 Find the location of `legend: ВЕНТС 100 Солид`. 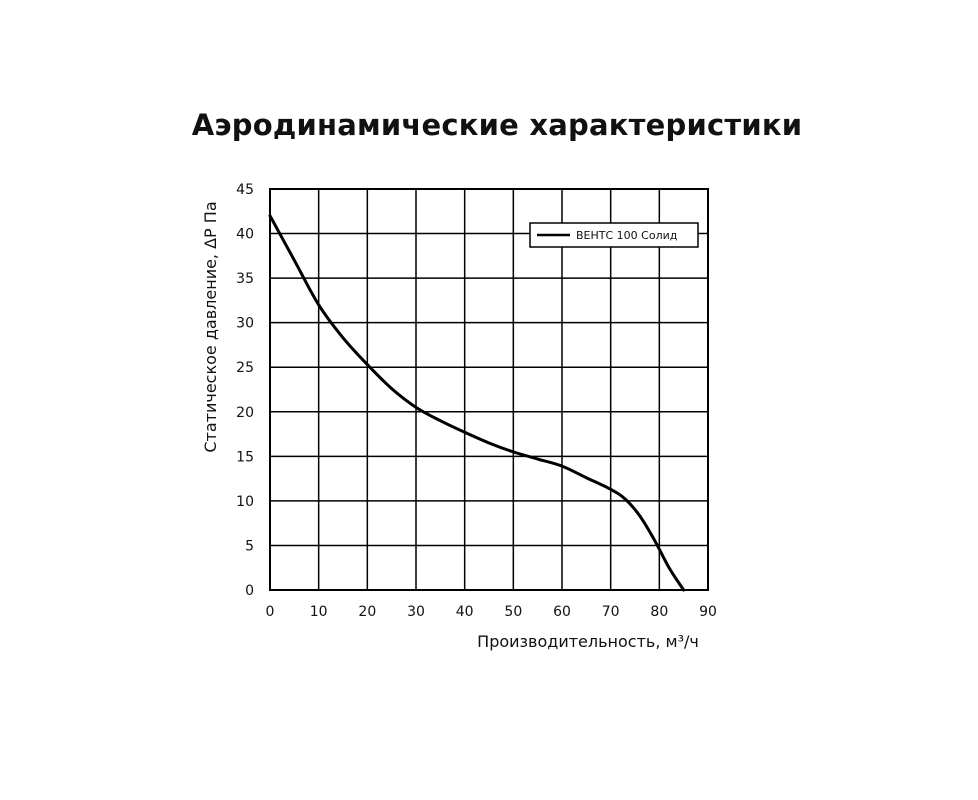

legend: ВЕНТС 100 Солид is located at coordinates (614, 235).